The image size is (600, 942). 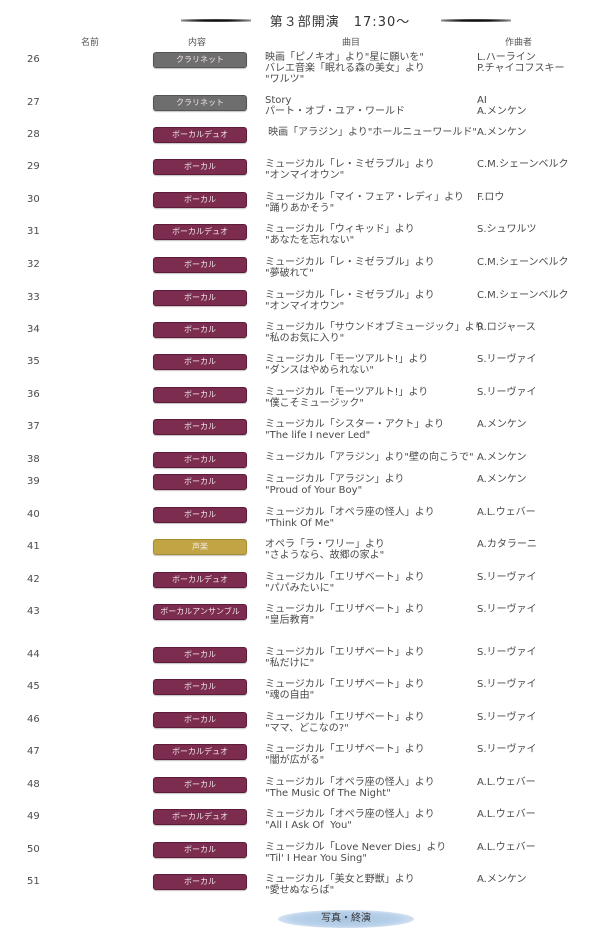 What do you see at coordinates (335, 106) in the screenshot?
I see `song-title: Story パート・オブ・ユア・ワールド` at bounding box center [335, 106].